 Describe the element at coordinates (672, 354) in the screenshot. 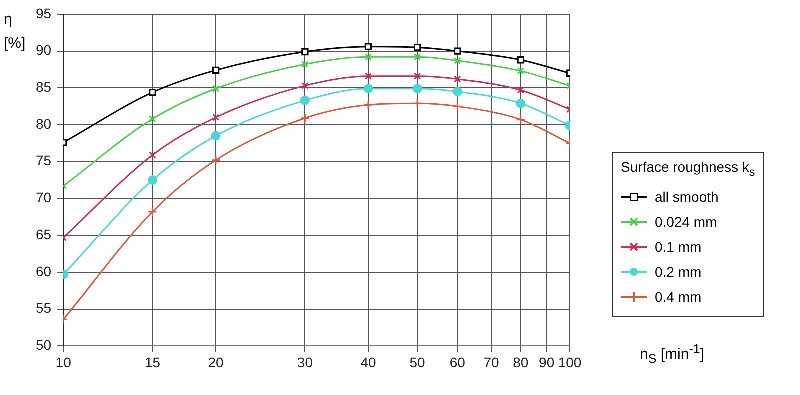

I see `x-axis-title: n$_{S}$ [min$^{-1}$]` at that location.